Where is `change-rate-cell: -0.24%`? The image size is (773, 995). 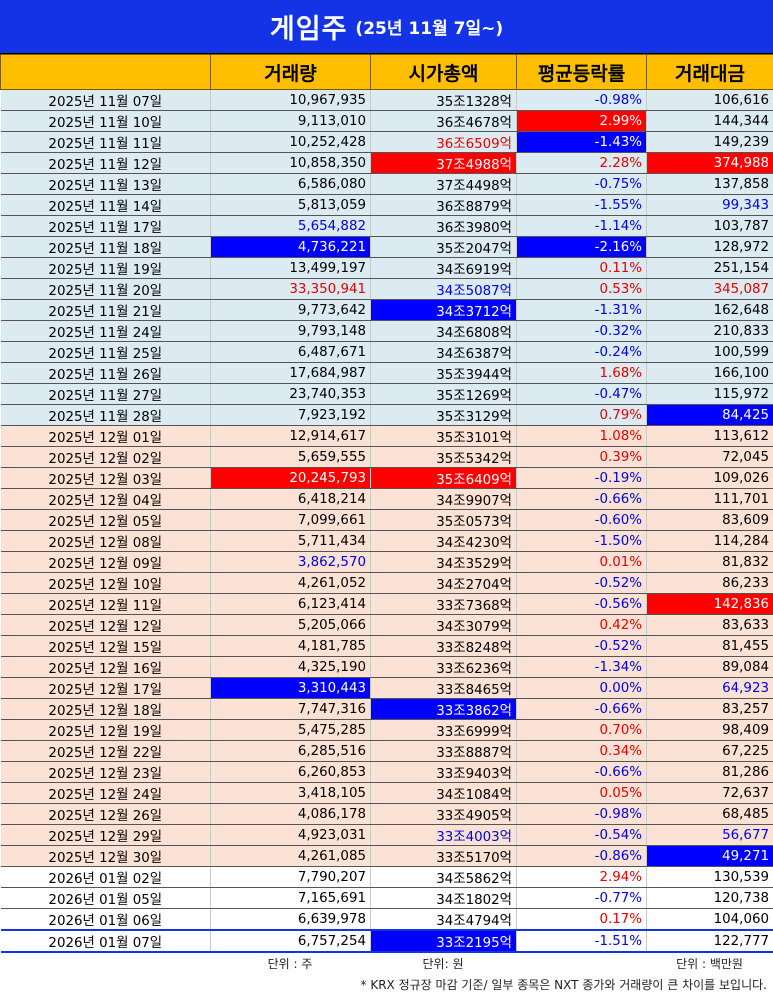 change-rate-cell: -0.24% is located at coordinates (582, 352).